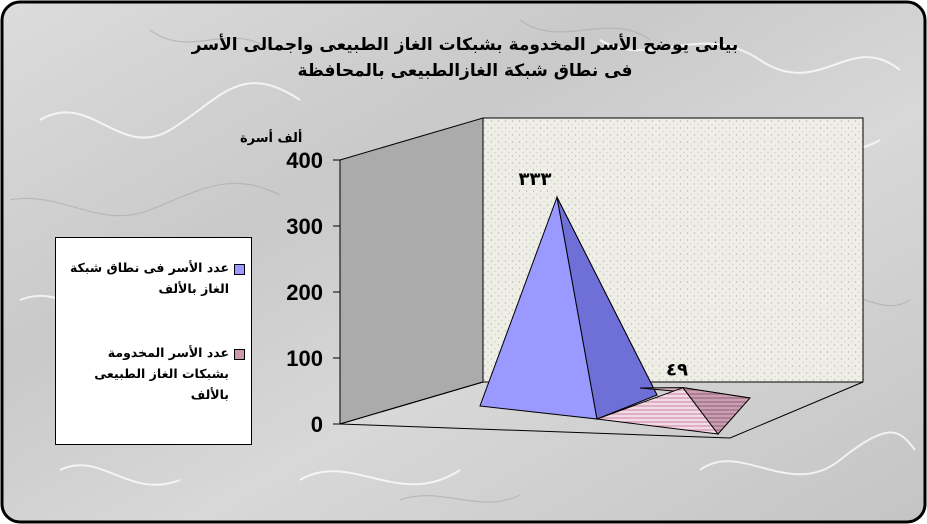 Image resolution: width=927 pixels, height=524 pixels. What do you see at coordinates (239, 354) in the screenshot?
I see `legend-swatch-served` at bounding box center [239, 354].